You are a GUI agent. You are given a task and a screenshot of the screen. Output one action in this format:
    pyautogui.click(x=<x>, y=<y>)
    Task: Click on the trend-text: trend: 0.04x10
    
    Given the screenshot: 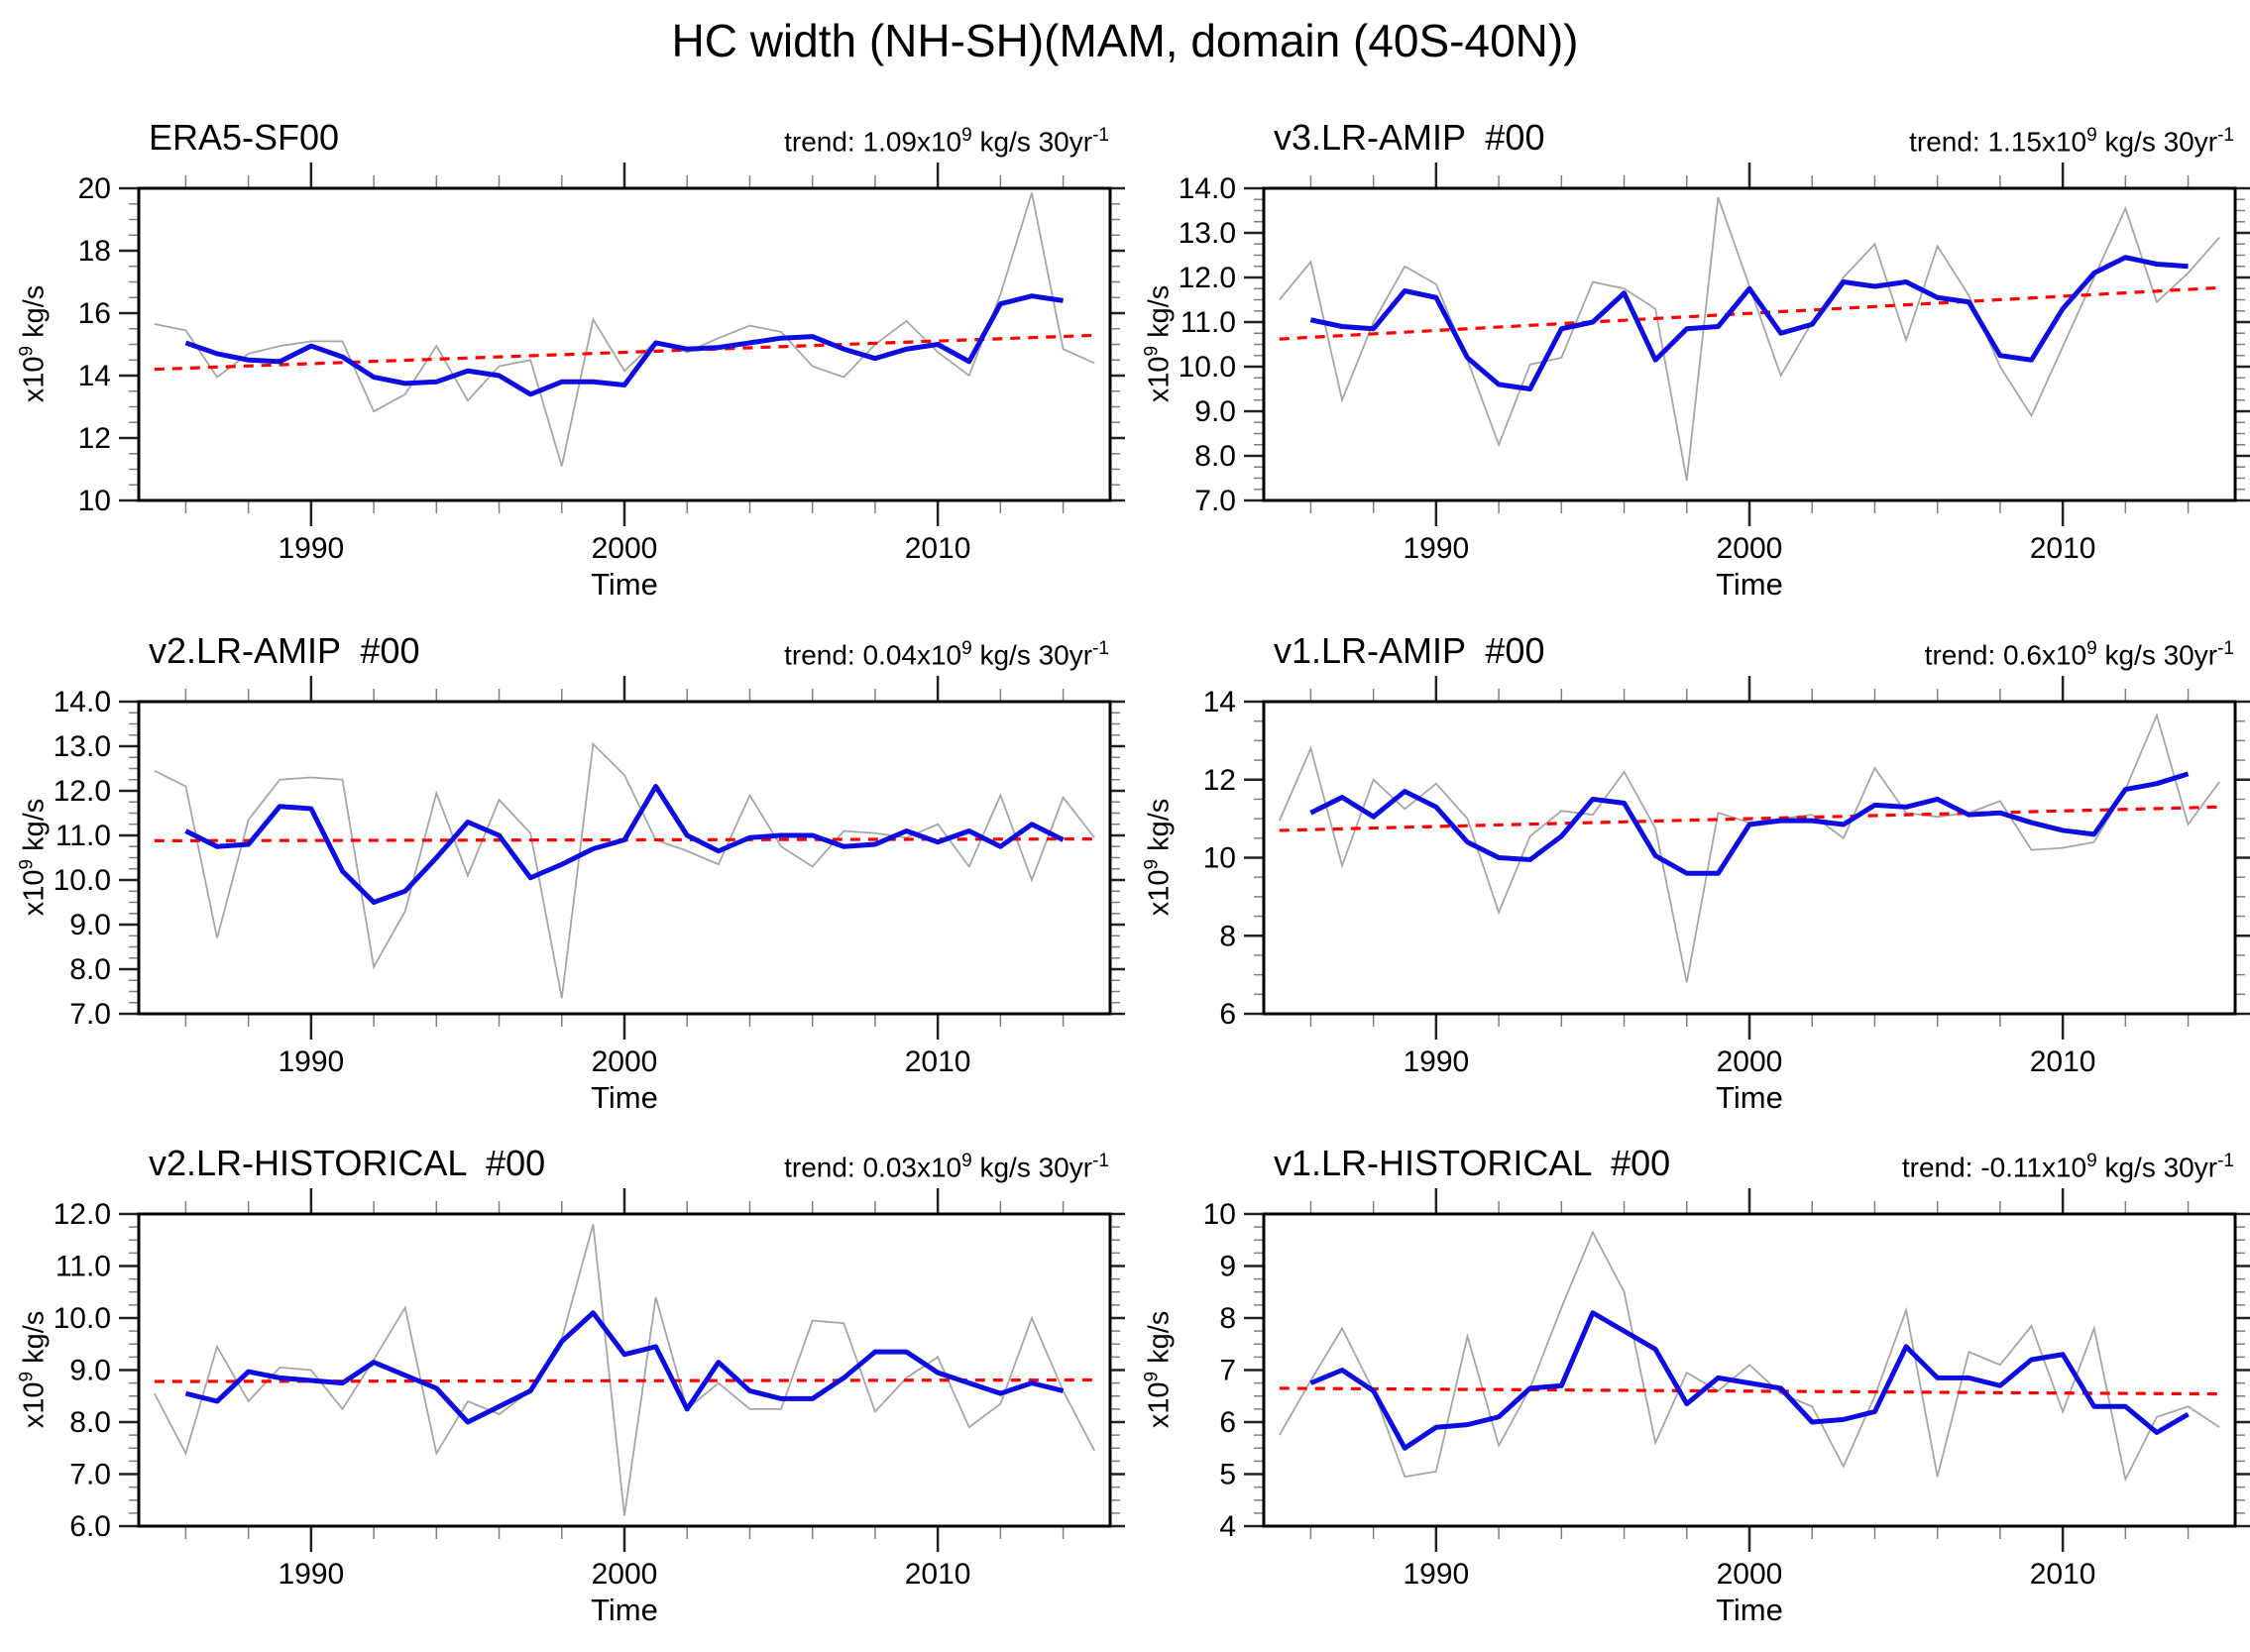 What is the action you would take?
    pyautogui.click(x=873, y=655)
    